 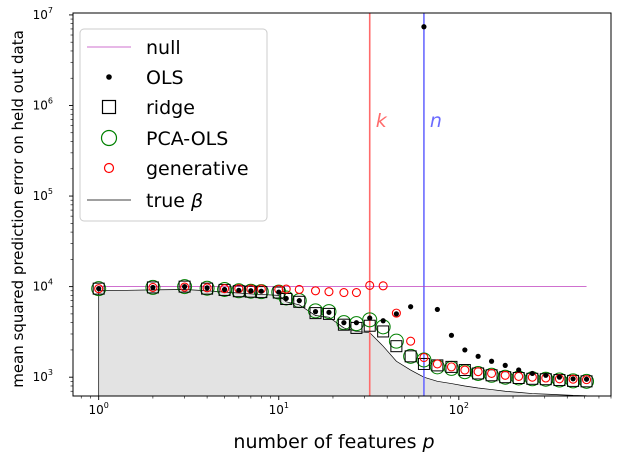 I want to click on tick-exponent: 1, so click(x=286, y=405).